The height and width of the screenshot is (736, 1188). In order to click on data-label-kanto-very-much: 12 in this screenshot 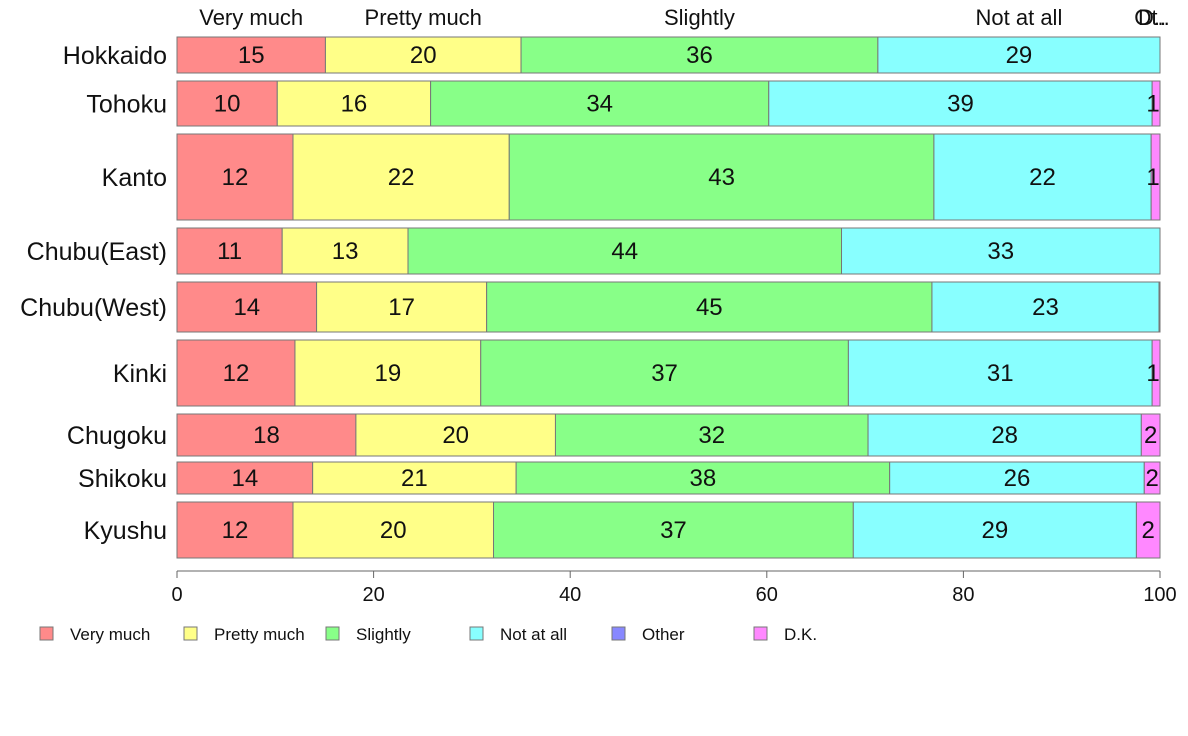, I will do `click(235, 177)`.